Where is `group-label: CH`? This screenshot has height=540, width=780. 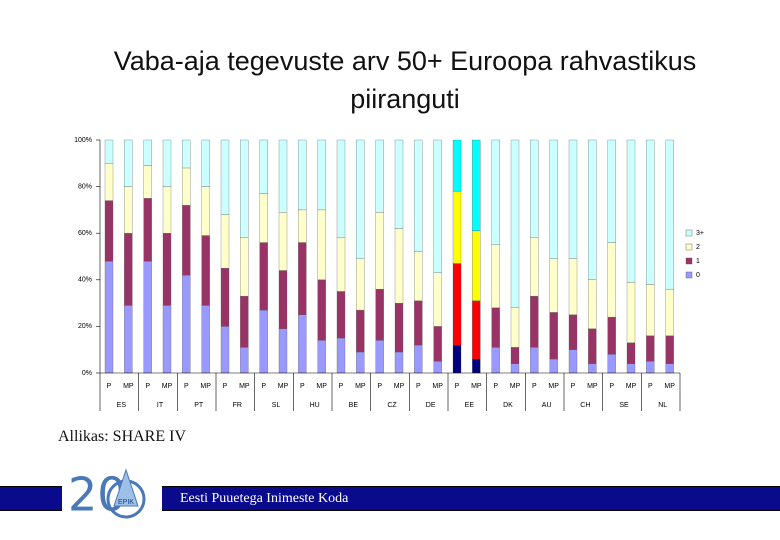
group-label: CH is located at coordinates (585, 405).